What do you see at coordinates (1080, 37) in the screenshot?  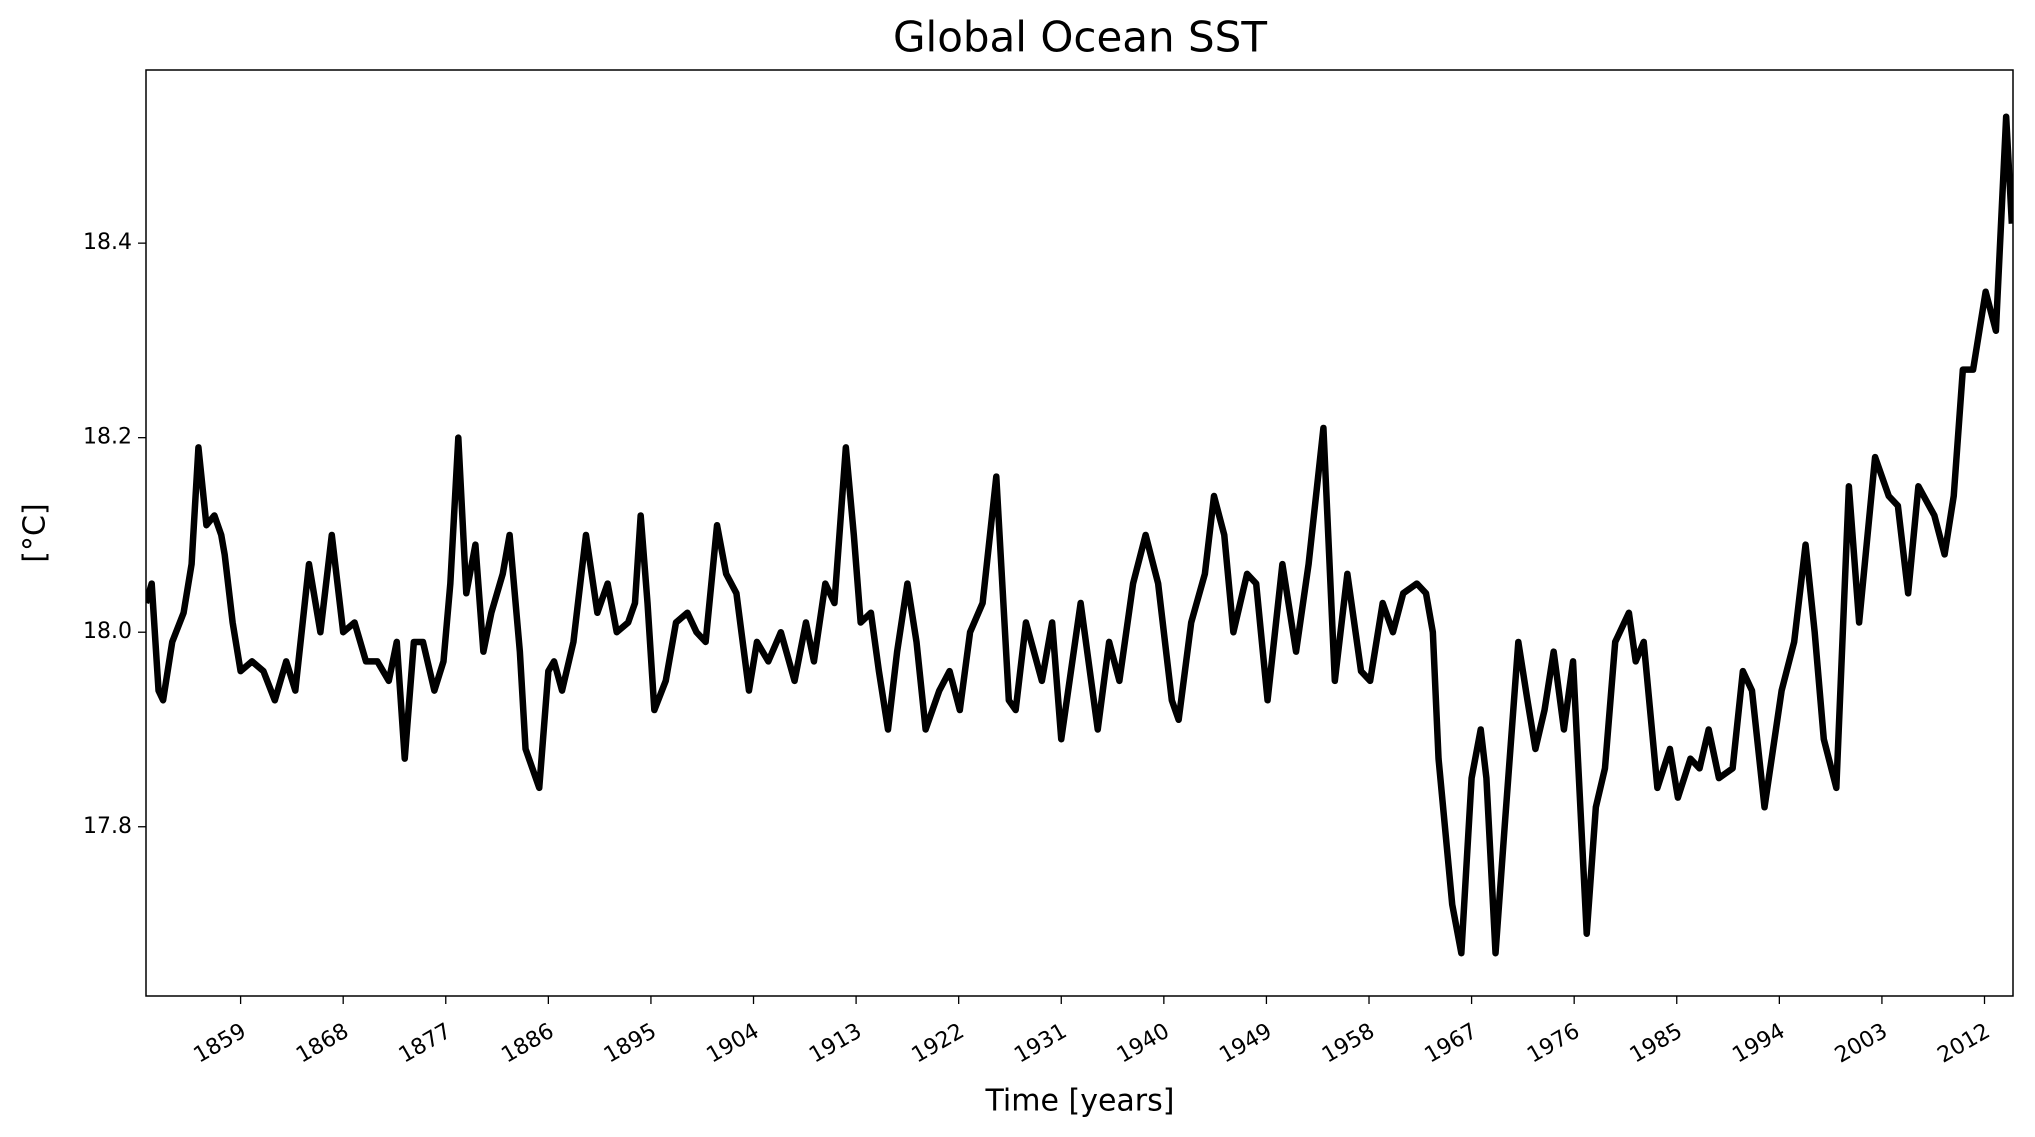 I see `chart-title: Global Ocean SST` at bounding box center [1080, 37].